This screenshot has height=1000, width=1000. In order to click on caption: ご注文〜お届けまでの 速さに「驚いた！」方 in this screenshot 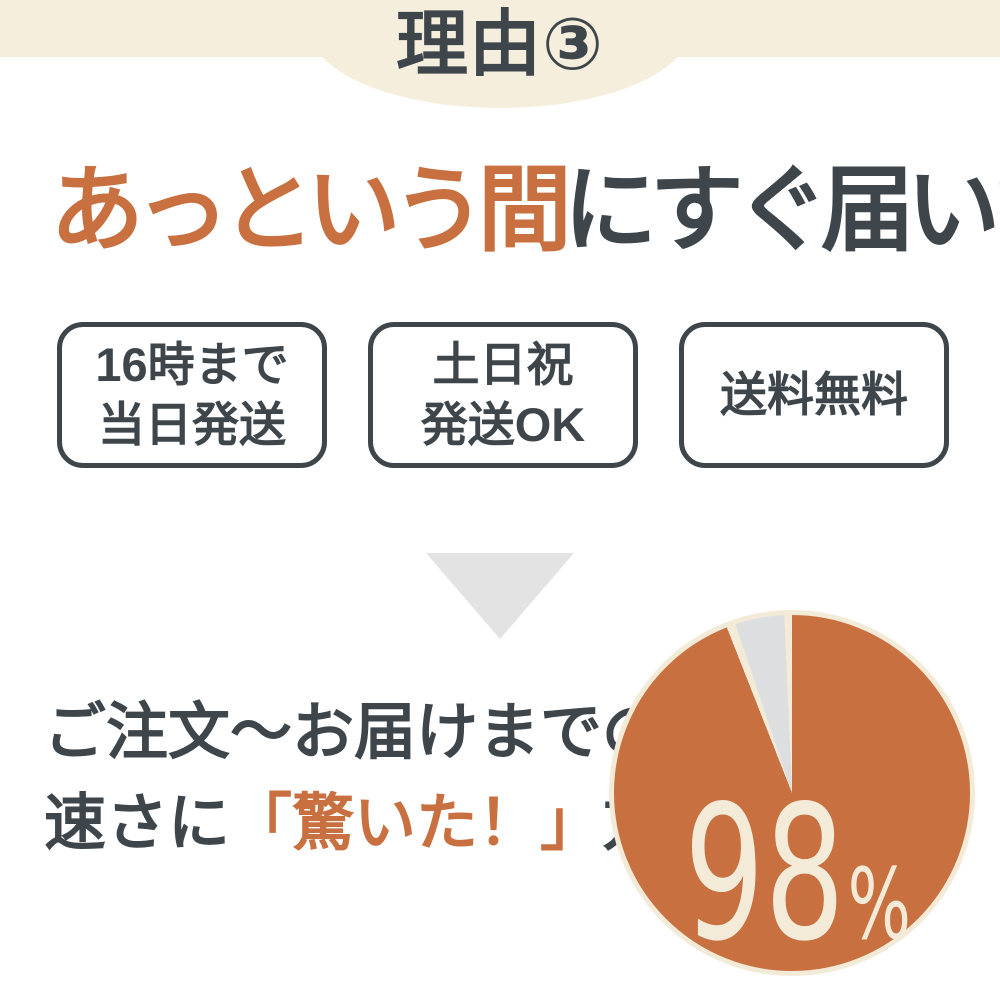, I will do `click(354, 793)`.